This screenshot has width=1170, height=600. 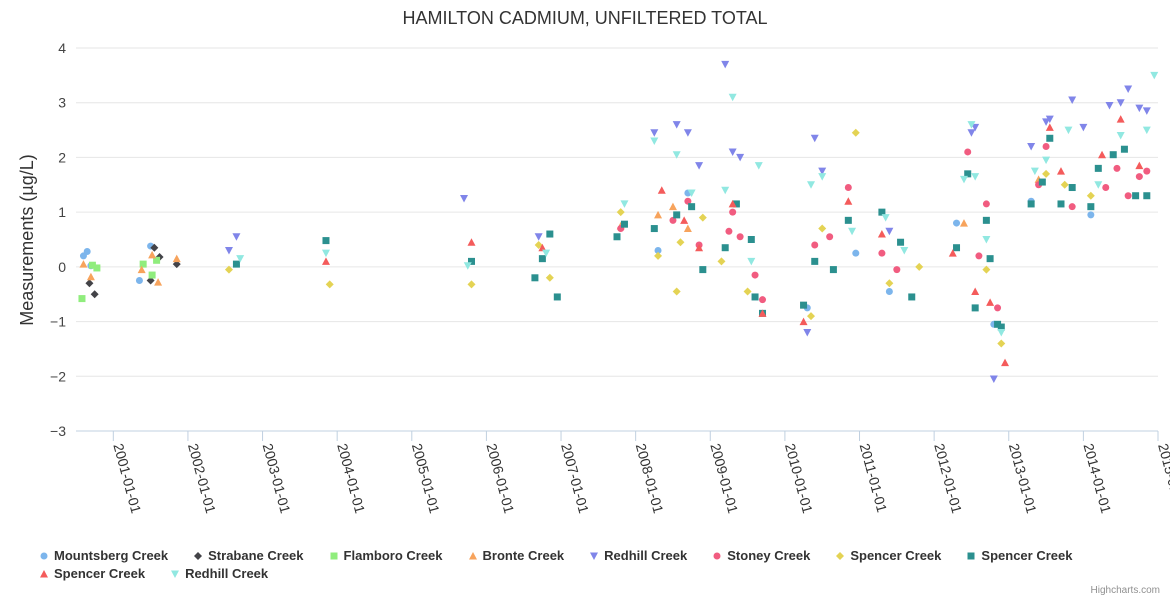 I want to click on legend-item: Redhill Creek, so click(x=636, y=555).